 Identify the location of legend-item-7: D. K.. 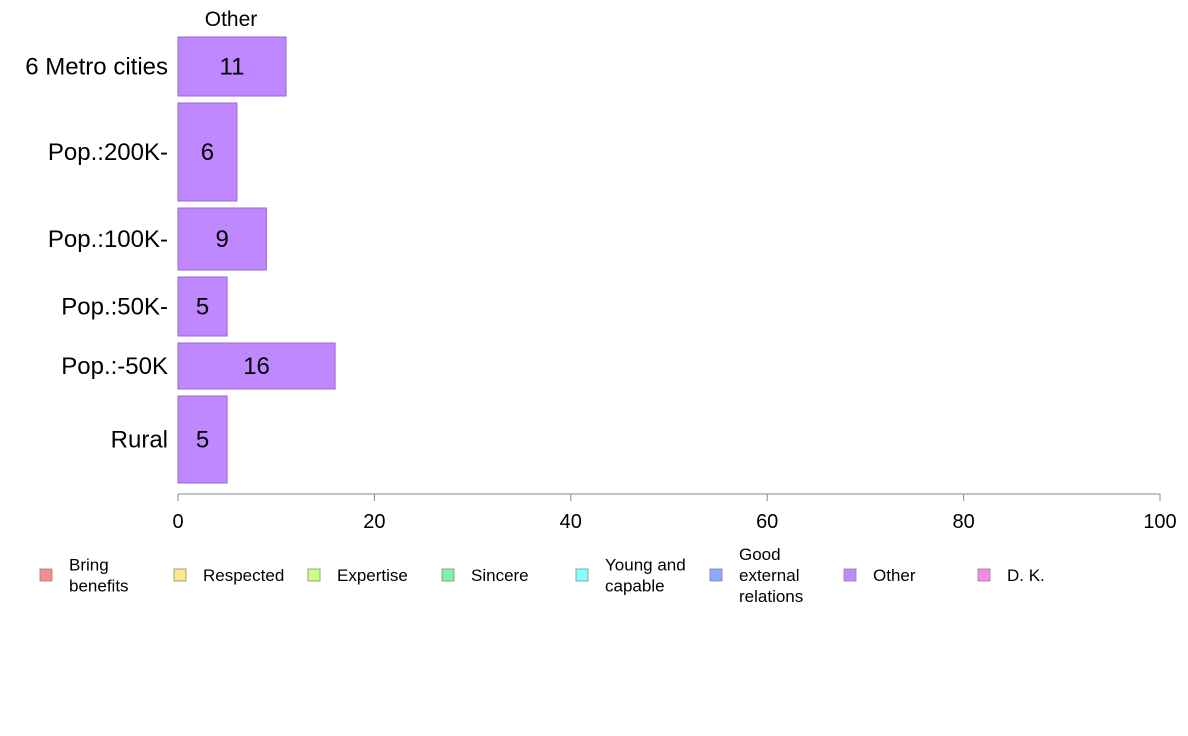
(1011, 575).